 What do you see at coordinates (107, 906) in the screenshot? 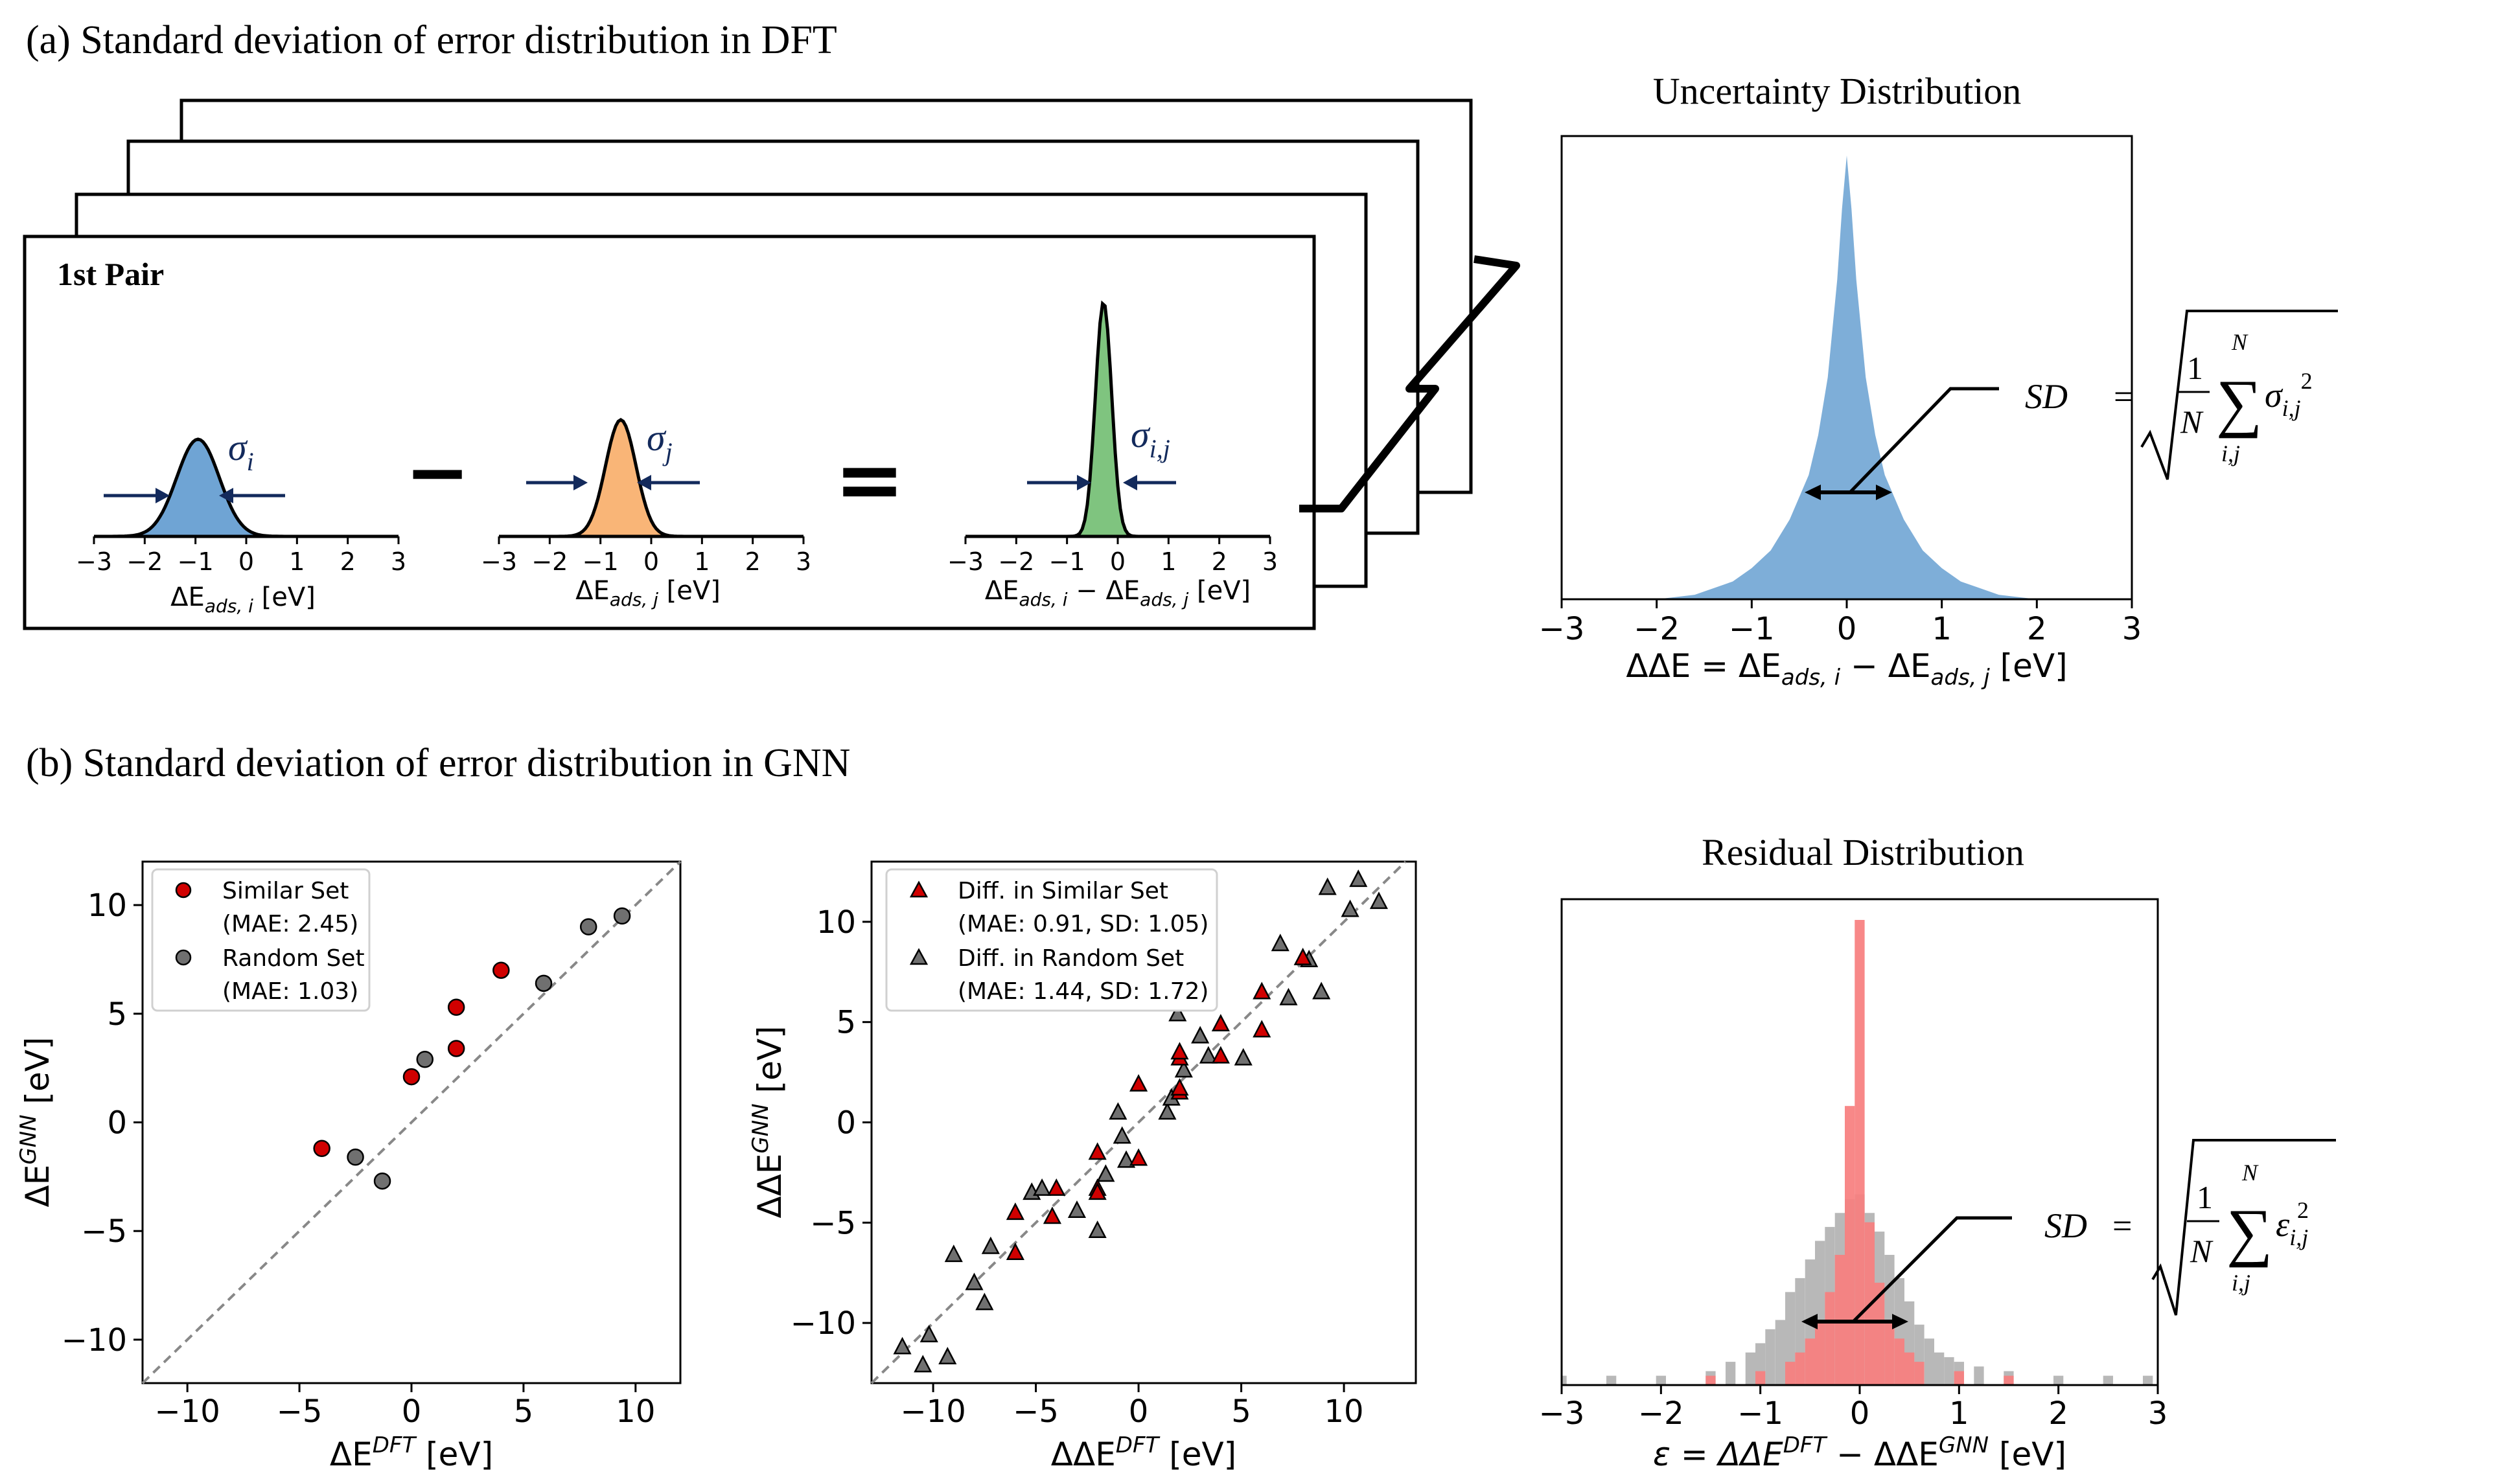
I see `scatter1-ytick-label: 10` at bounding box center [107, 906].